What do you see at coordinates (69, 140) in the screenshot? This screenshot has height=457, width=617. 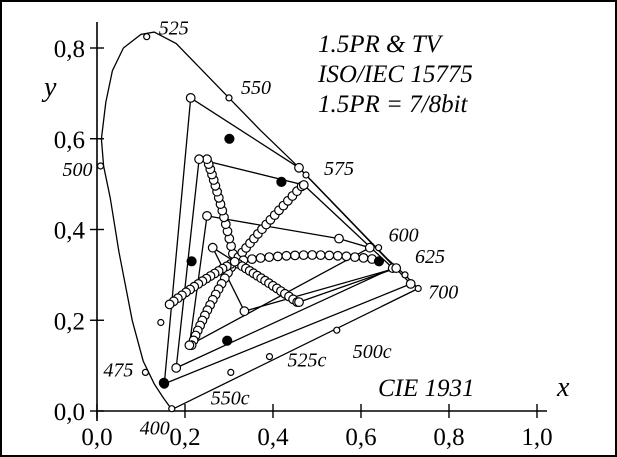 I see `y-tick-label: 0,6` at bounding box center [69, 140].